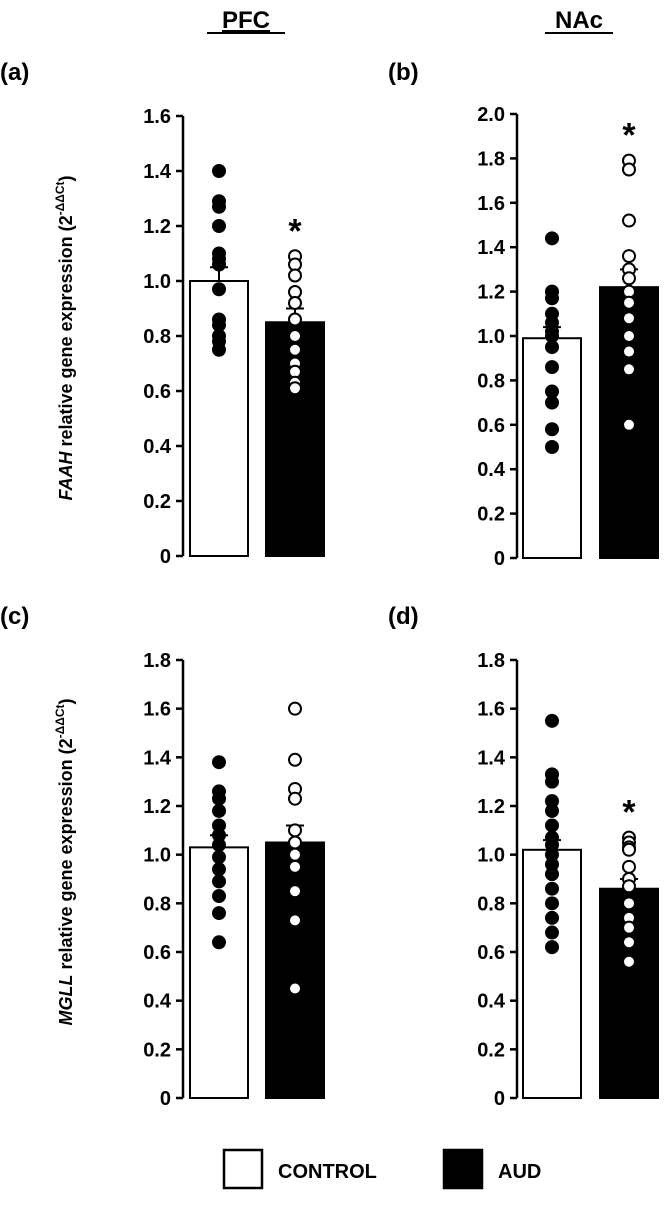  I want to click on column-headers: PFC NAc, so click(410, 20).